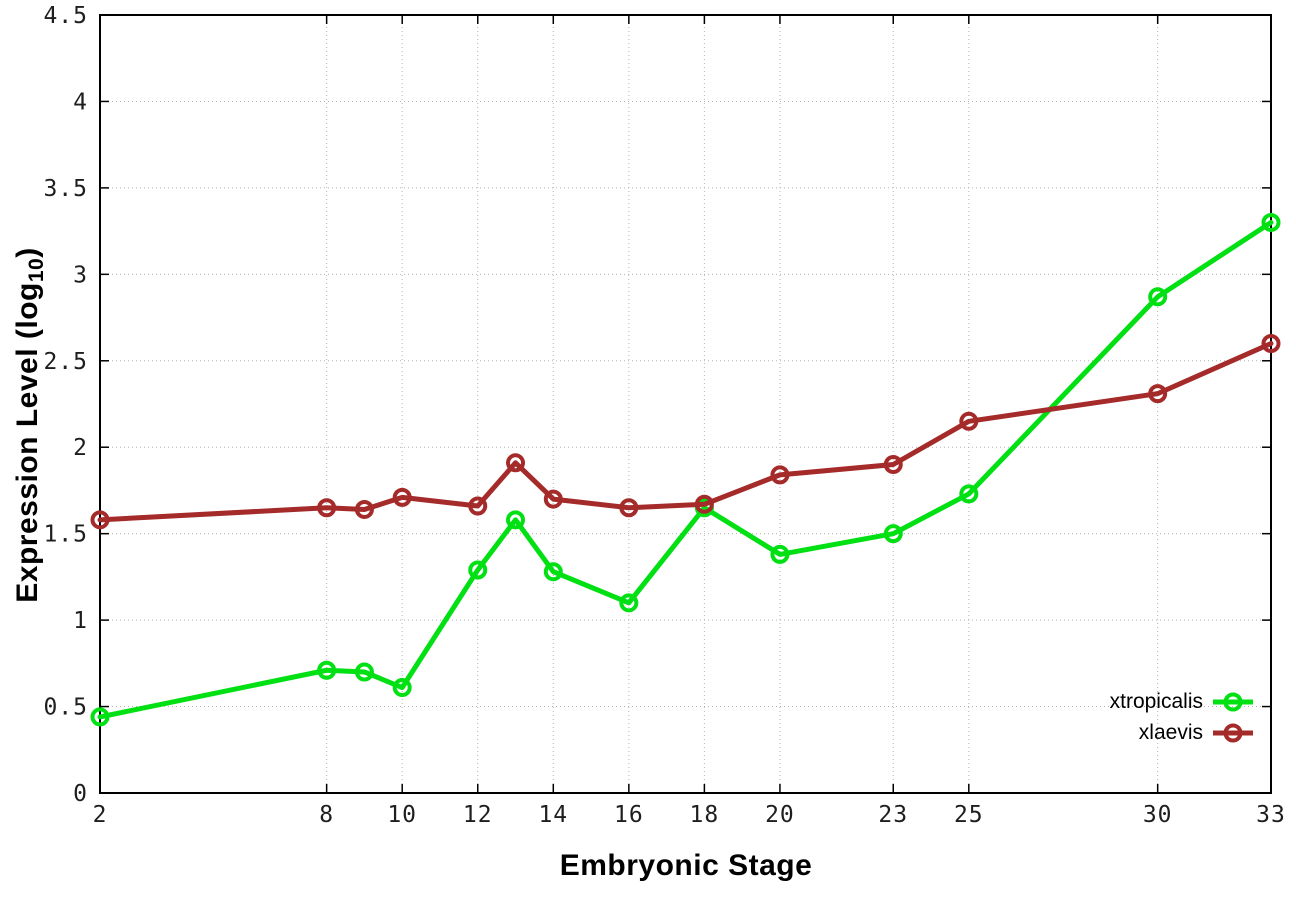 This screenshot has width=1296, height=907. Describe the element at coordinates (1170, 732) in the screenshot. I see `legend-label-xlaevis: xlaevis` at that location.